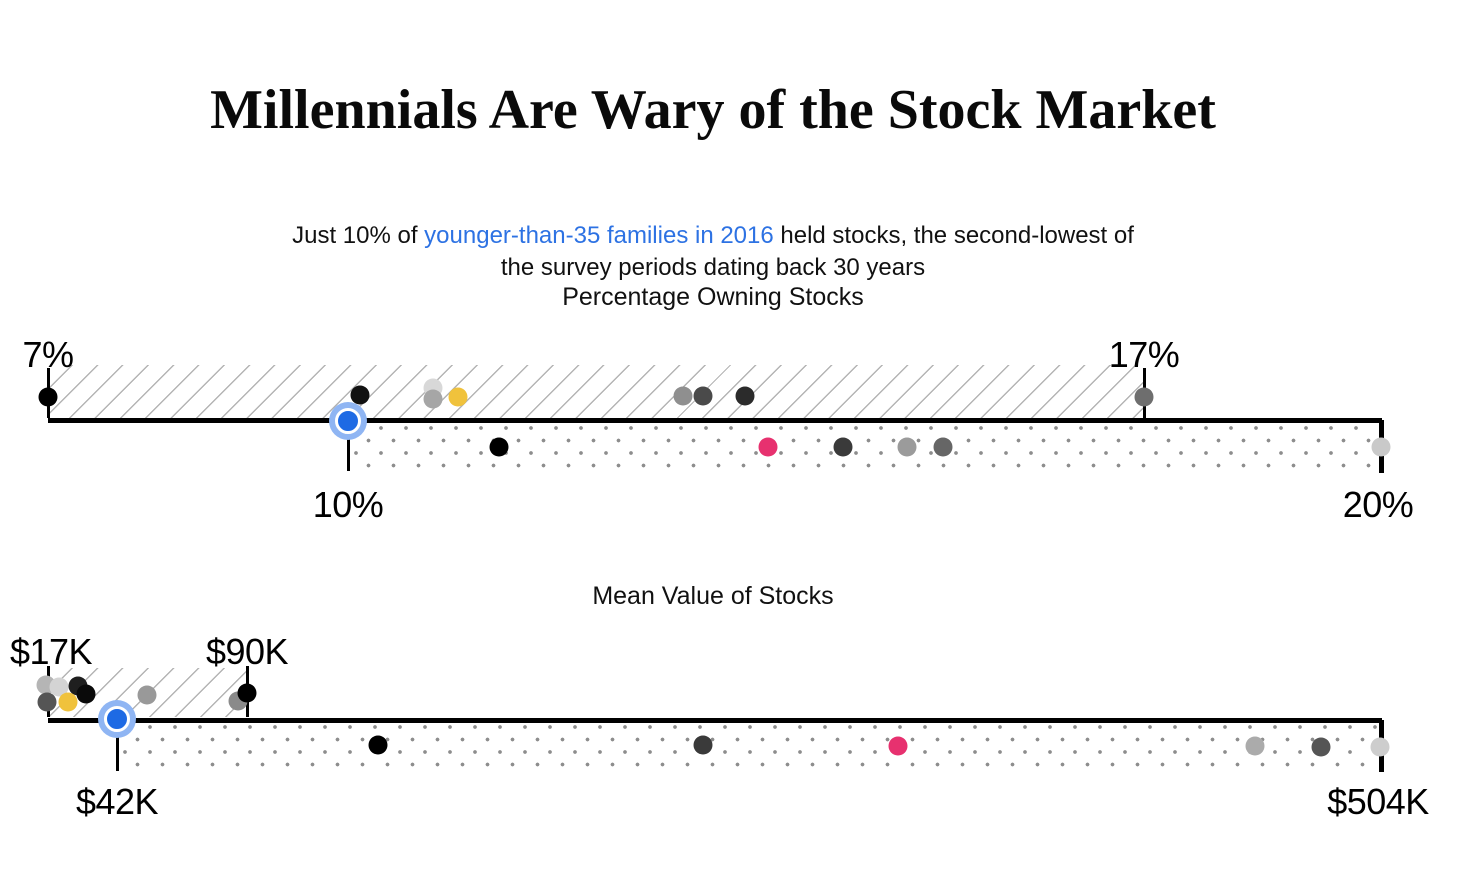 The width and height of the screenshot is (1472, 870). What do you see at coordinates (358, 235) in the screenshot?
I see `subtitle-text-prefix: Just 10% of` at bounding box center [358, 235].